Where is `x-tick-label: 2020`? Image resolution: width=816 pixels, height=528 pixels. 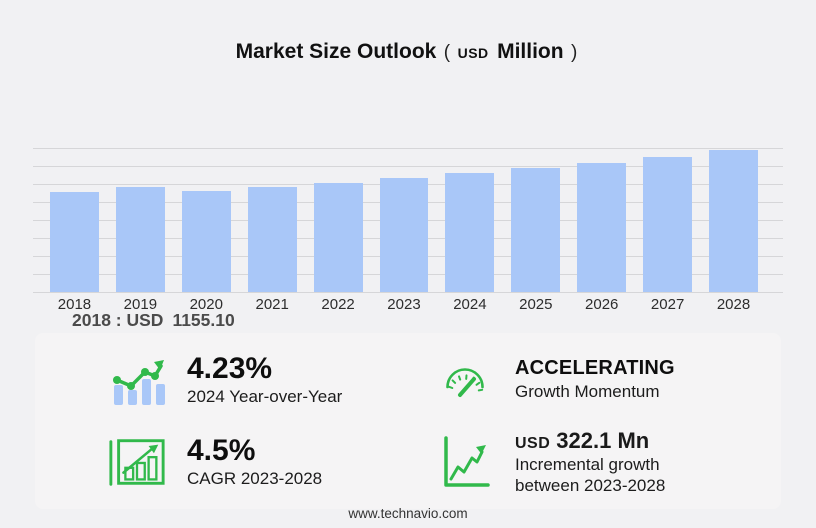 x-tick-label: 2020 is located at coordinates (206, 304).